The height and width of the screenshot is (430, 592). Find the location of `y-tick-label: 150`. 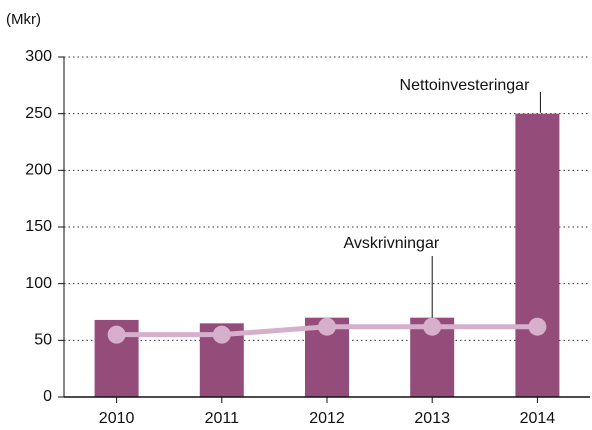

y-tick-label: 150 is located at coordinates (38, 226).